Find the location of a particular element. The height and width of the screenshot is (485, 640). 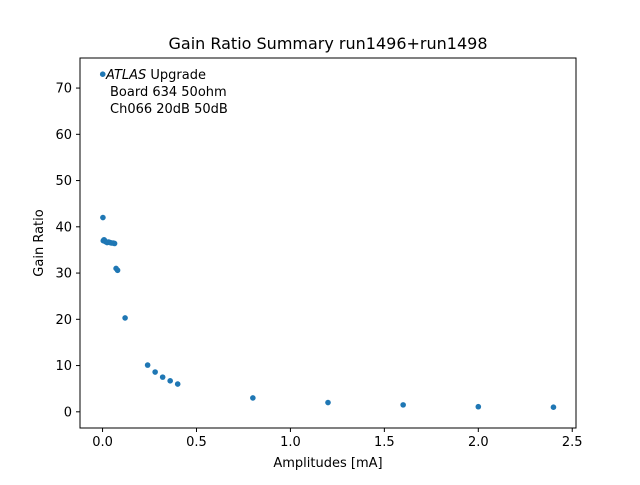

x-axis-label: Amplitudes [mA] is located at coordinates (327, 463).